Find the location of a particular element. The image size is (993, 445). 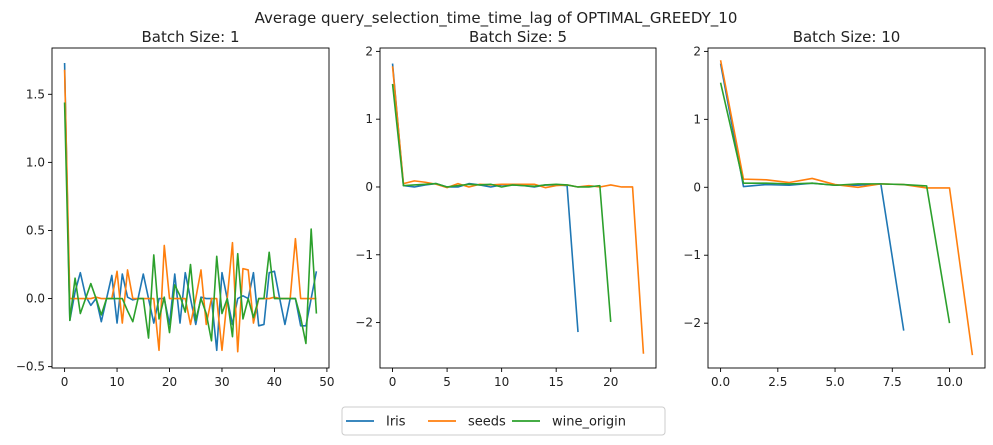

x-tick-label: 0.0 is located at coordinates (720, 382).